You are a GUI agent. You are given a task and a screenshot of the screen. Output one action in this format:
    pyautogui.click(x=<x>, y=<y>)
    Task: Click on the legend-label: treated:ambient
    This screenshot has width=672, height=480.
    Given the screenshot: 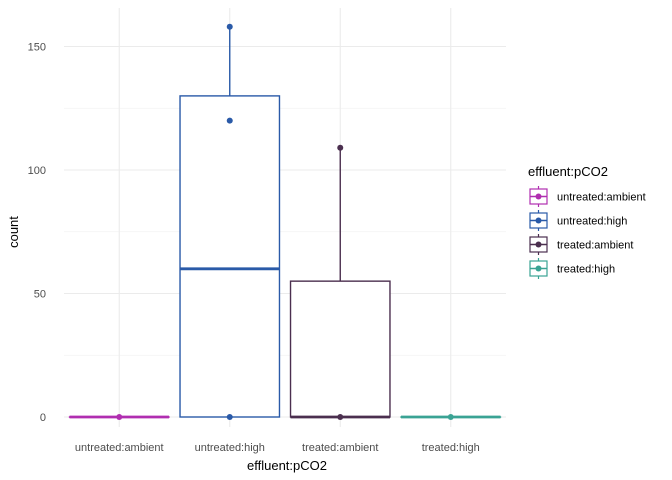 What is the action you would take?
    pyautogui.click(x=595, y=246)
    